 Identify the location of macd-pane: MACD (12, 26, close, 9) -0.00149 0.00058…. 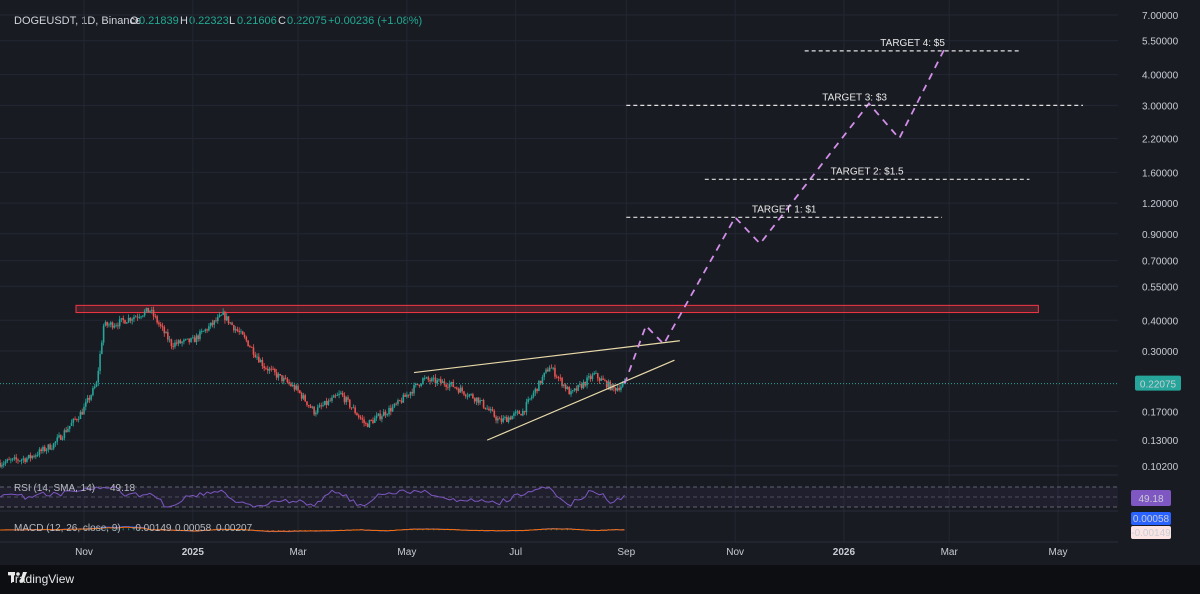
(585, 525).